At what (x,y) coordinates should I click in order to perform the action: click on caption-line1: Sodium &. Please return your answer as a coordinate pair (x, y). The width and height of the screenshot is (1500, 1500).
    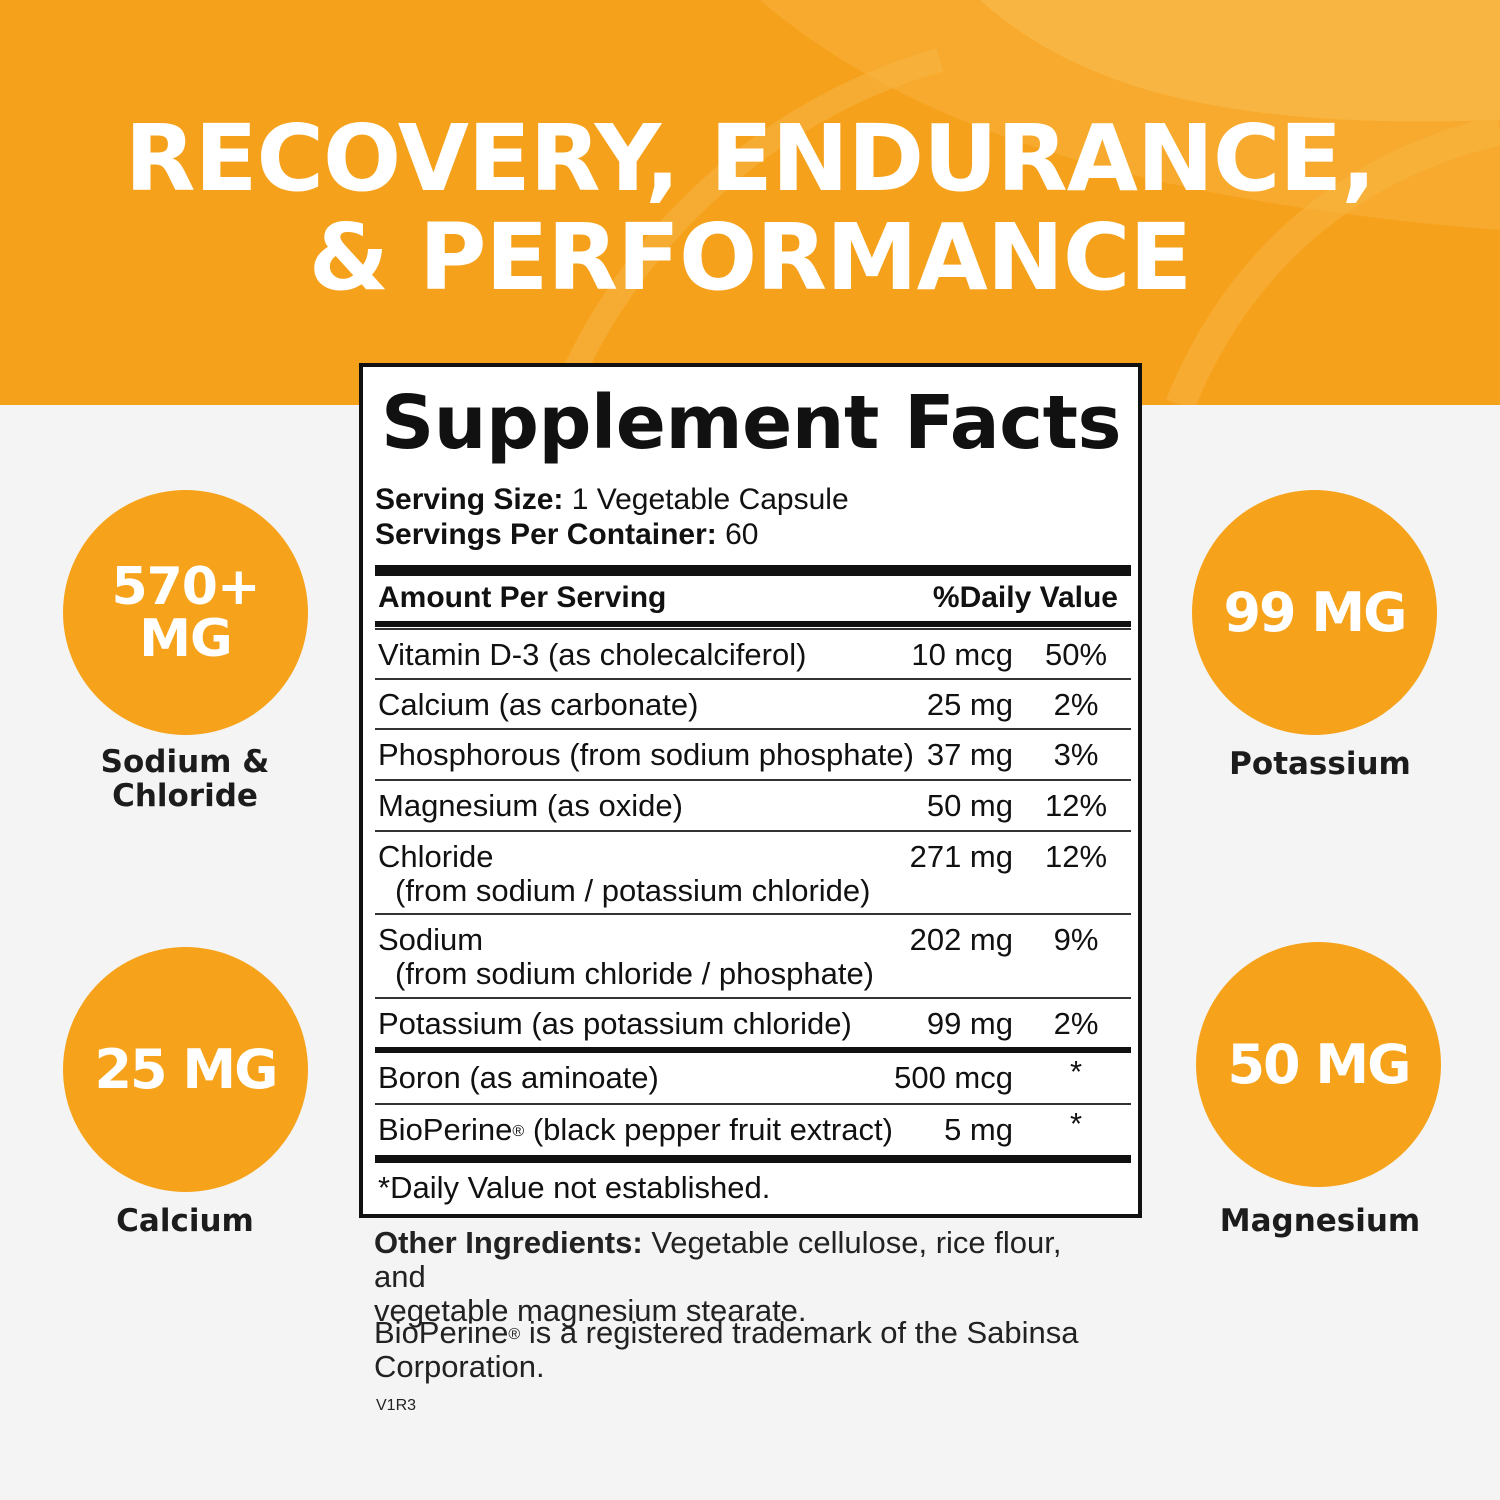
    Looking at the image, I should click on (185, 762).